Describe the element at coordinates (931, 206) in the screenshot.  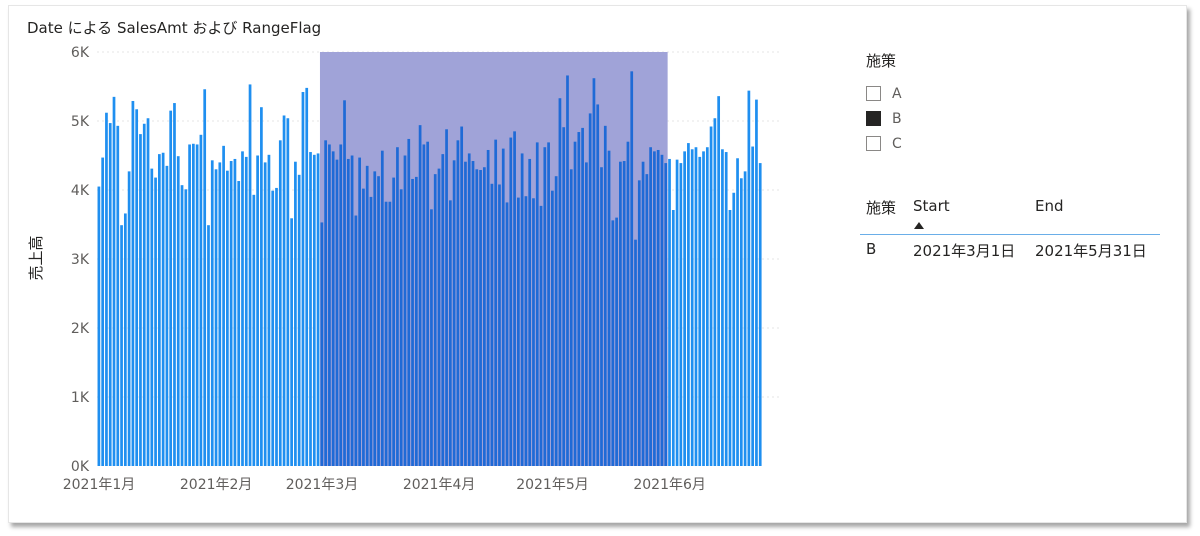
I see `column-header-start: Start` at that location.